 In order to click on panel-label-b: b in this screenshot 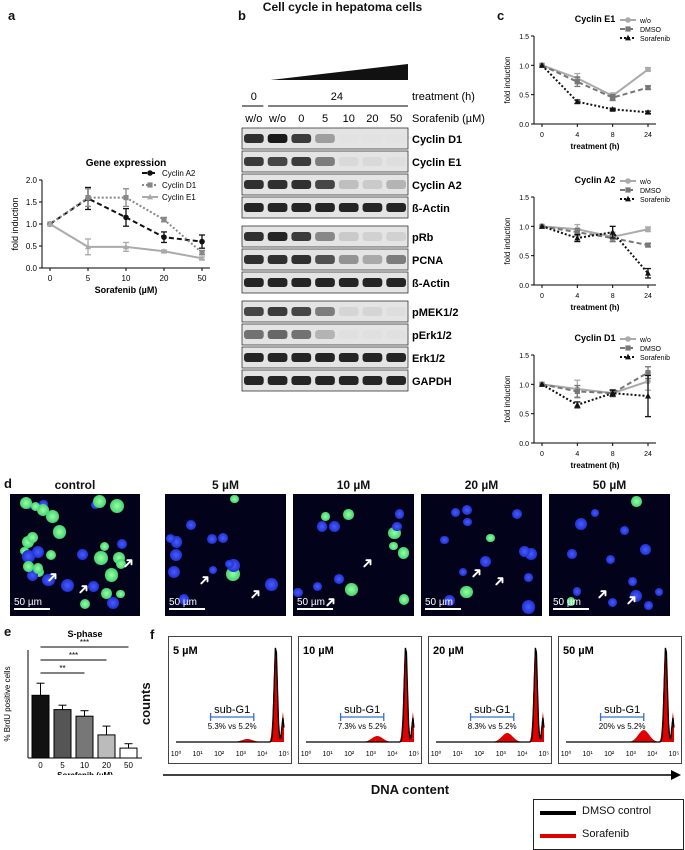, I will do `click(242, 15)`.